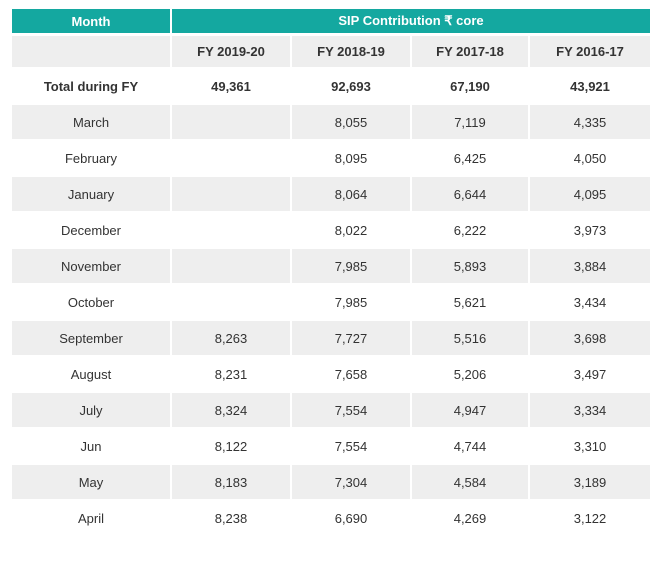 The width and height of the screenshot is (660, 585). I want to click on table-row-january: January 8,064 6,644 4,095, so click(331, 194).